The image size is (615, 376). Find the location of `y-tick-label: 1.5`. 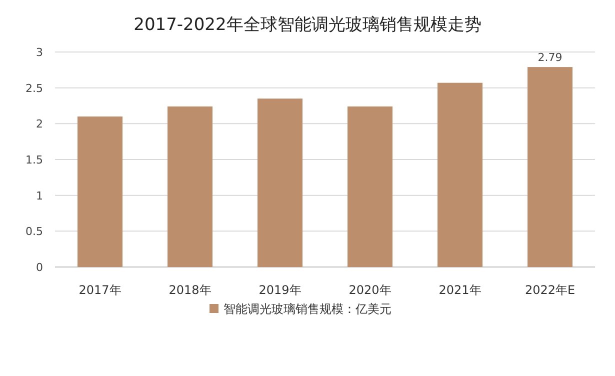

y-tick-label: 1.5 is located at coordinates (34, 160).